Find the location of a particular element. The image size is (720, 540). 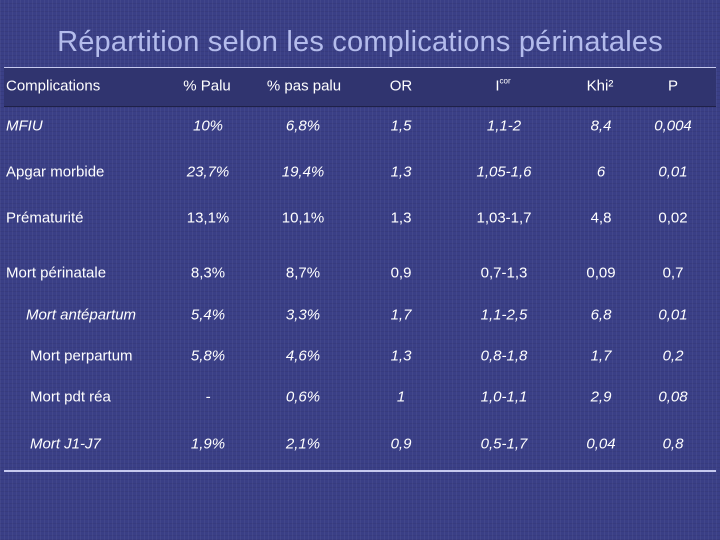

header-khi: Khi² is located at coordinates (600, 86).